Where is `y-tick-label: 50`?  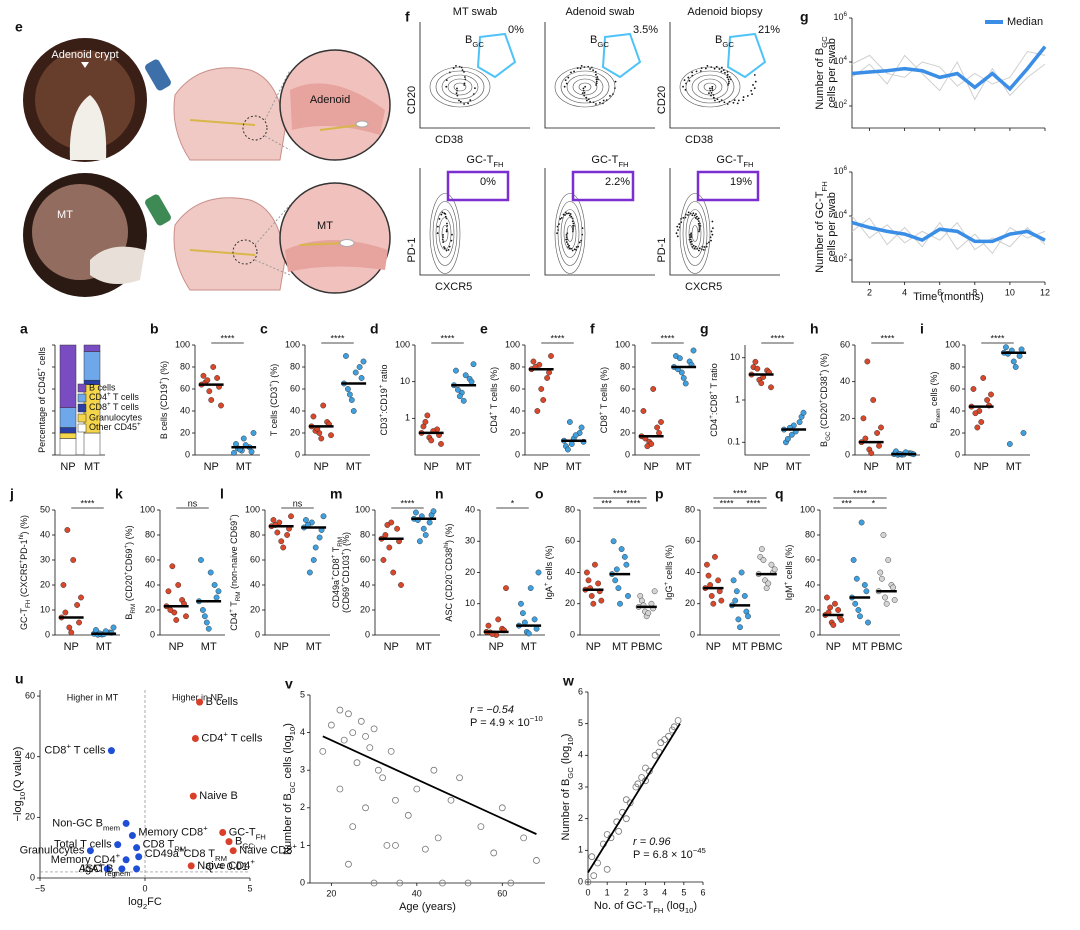
y-tick-label: 50 is located at coordinates (45, 509).